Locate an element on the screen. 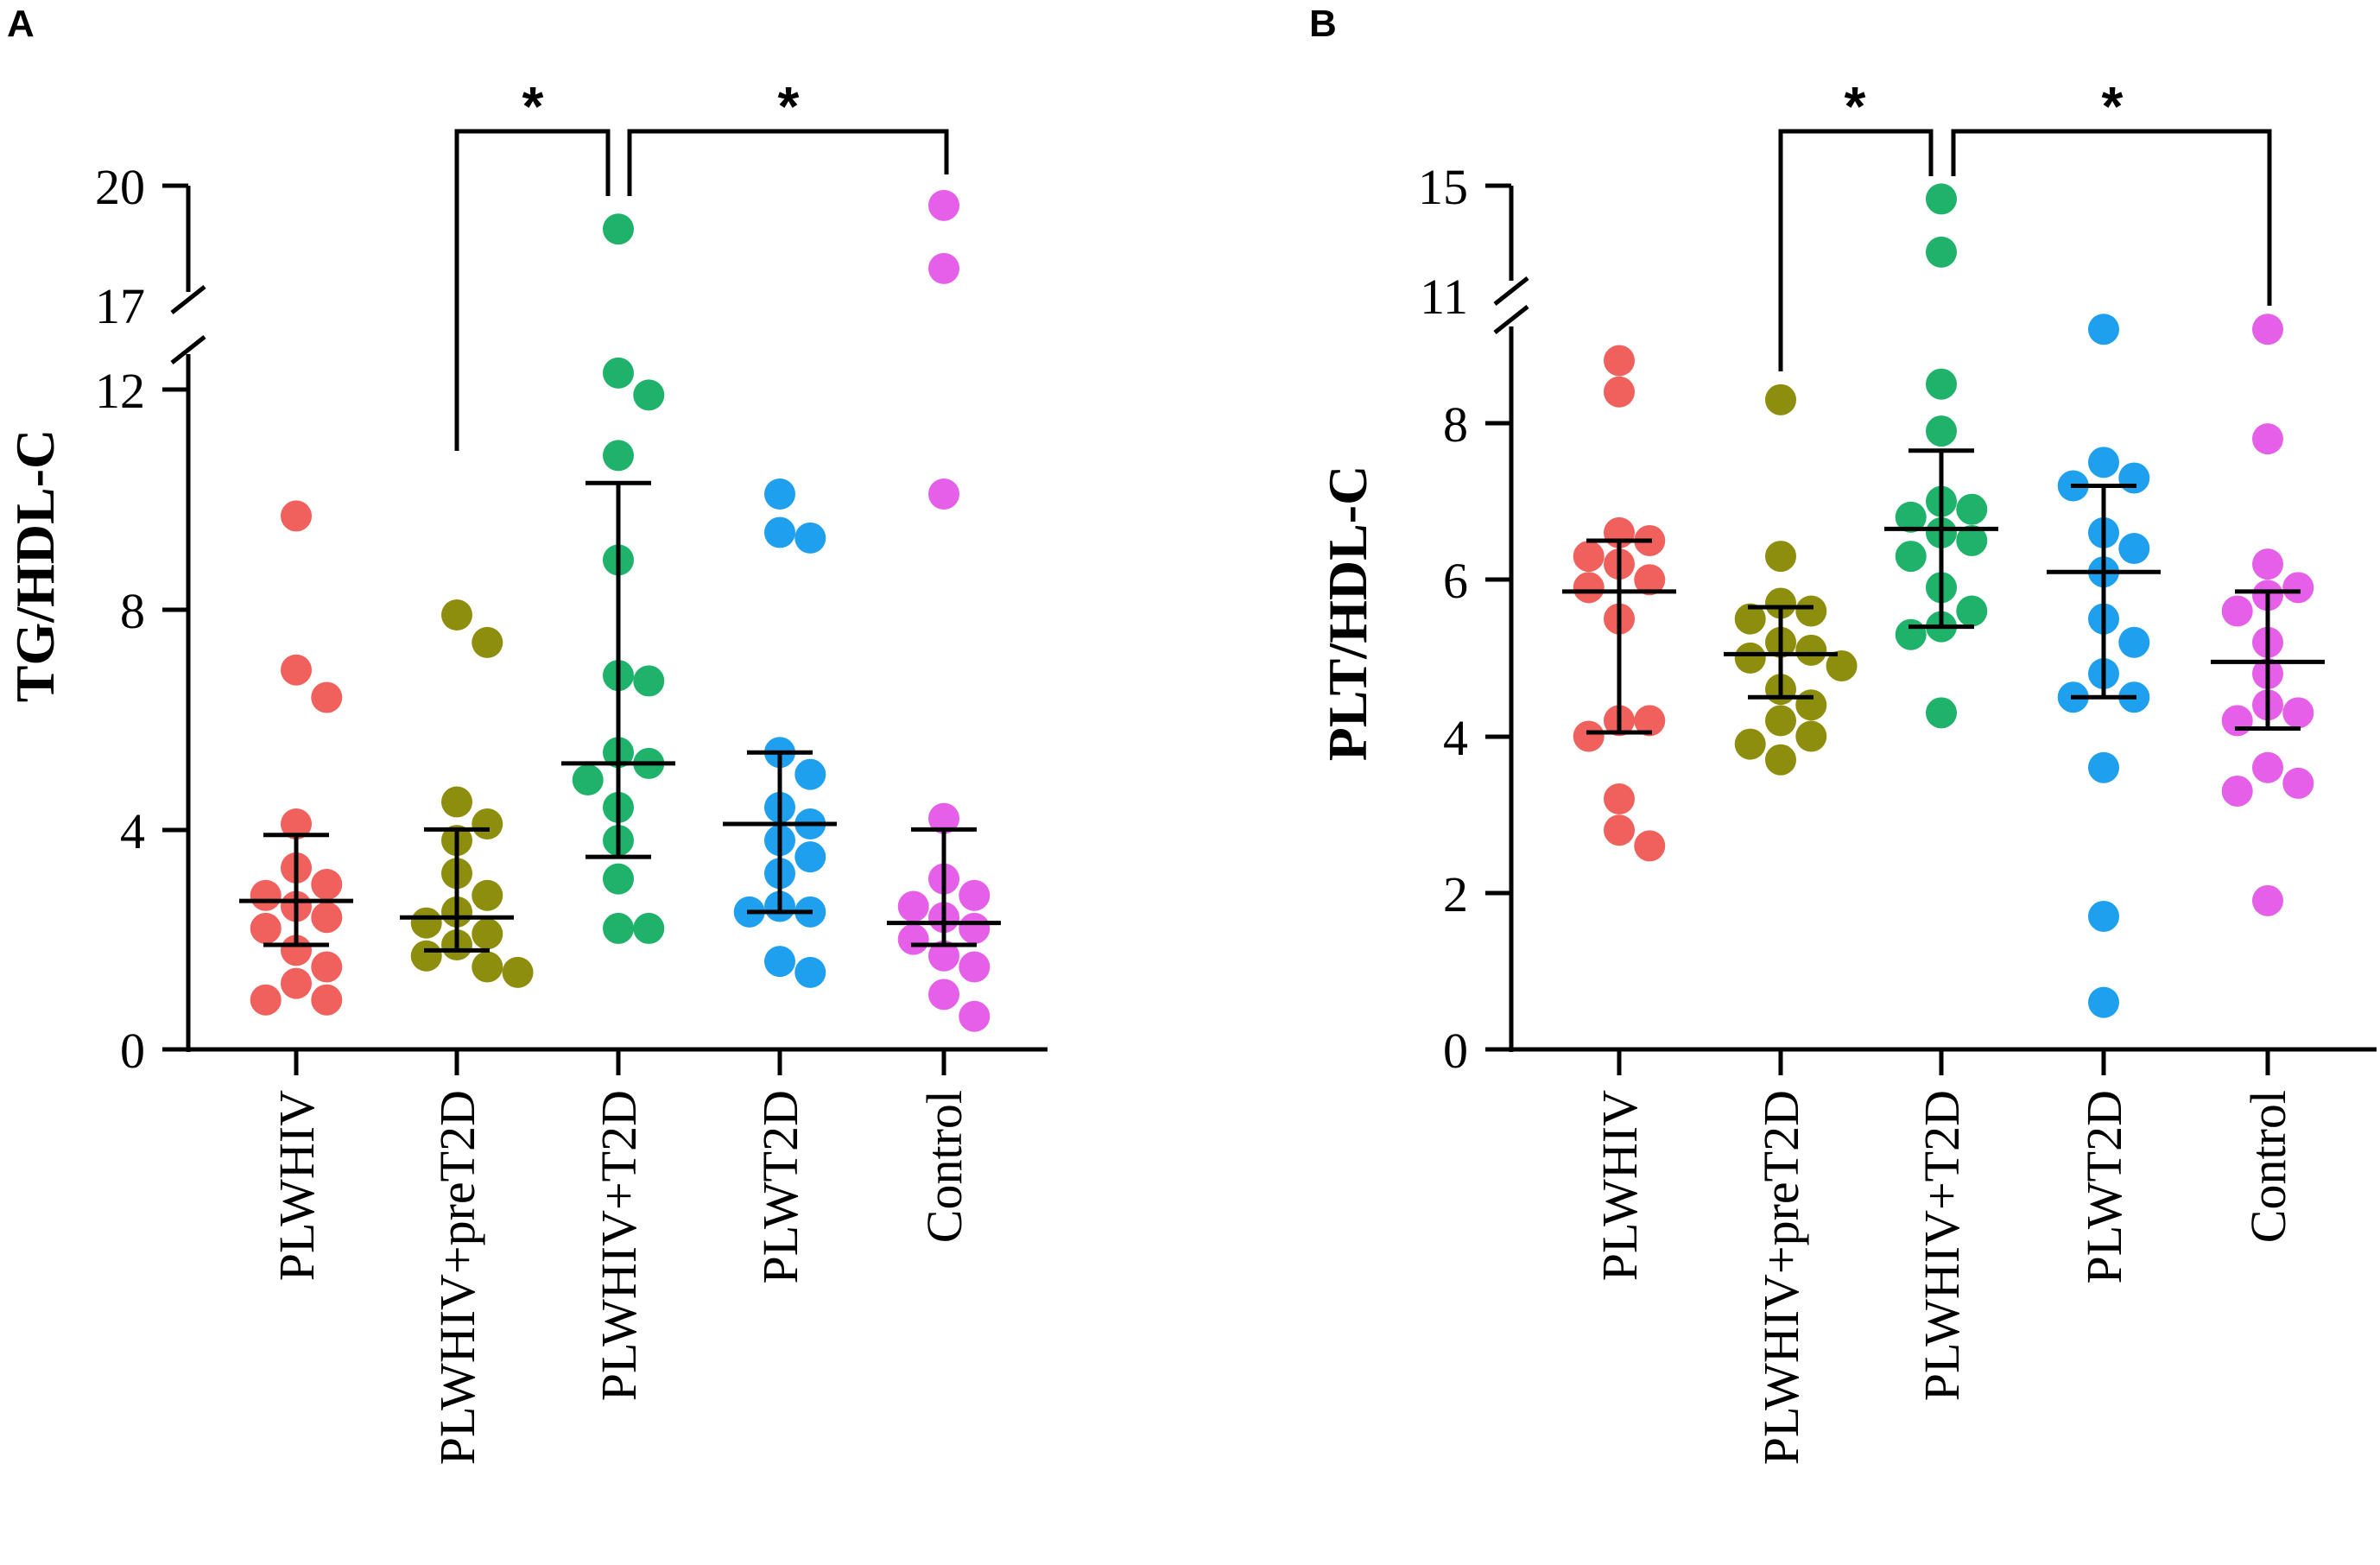 The height and width of the screenshot is (1565, 2380). y-tick-label-0-b: 0 is located at coordinates (1456, 1051).